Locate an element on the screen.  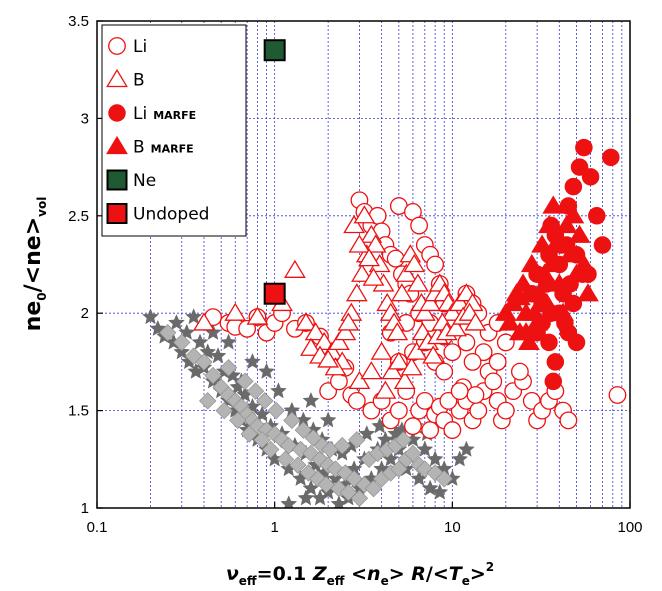
legend-label: Undoped is located at coordinates (171, 215).